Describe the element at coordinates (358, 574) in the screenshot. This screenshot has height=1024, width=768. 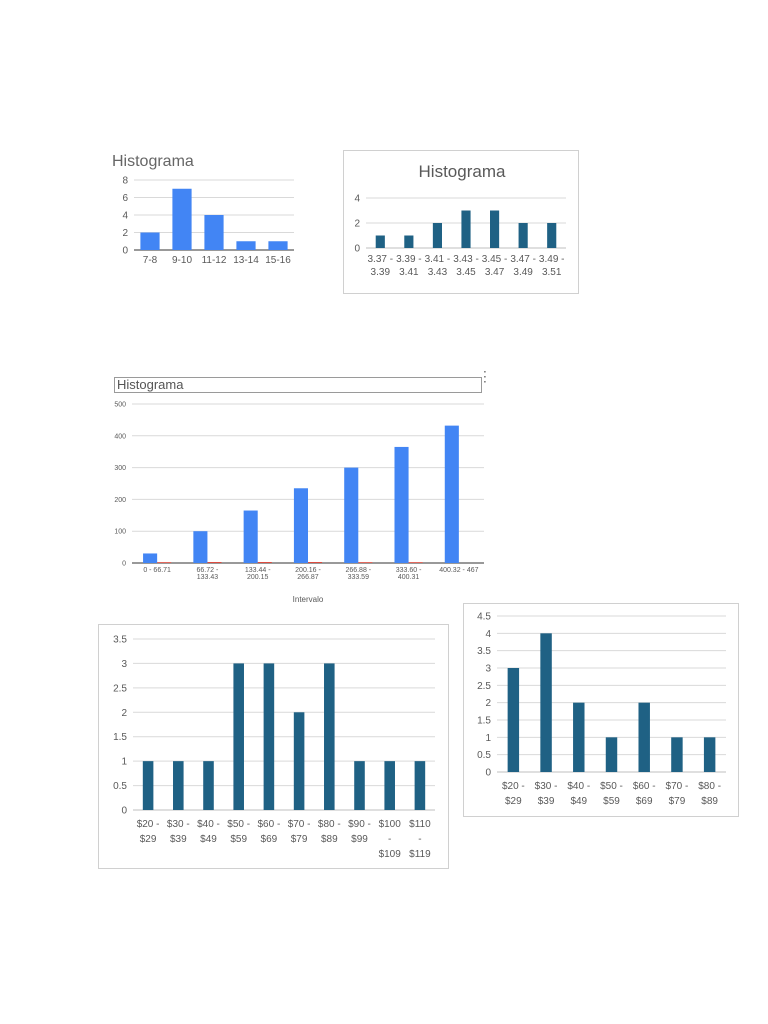
I see `x-tick-label: 266.88 -333.59` at that location.